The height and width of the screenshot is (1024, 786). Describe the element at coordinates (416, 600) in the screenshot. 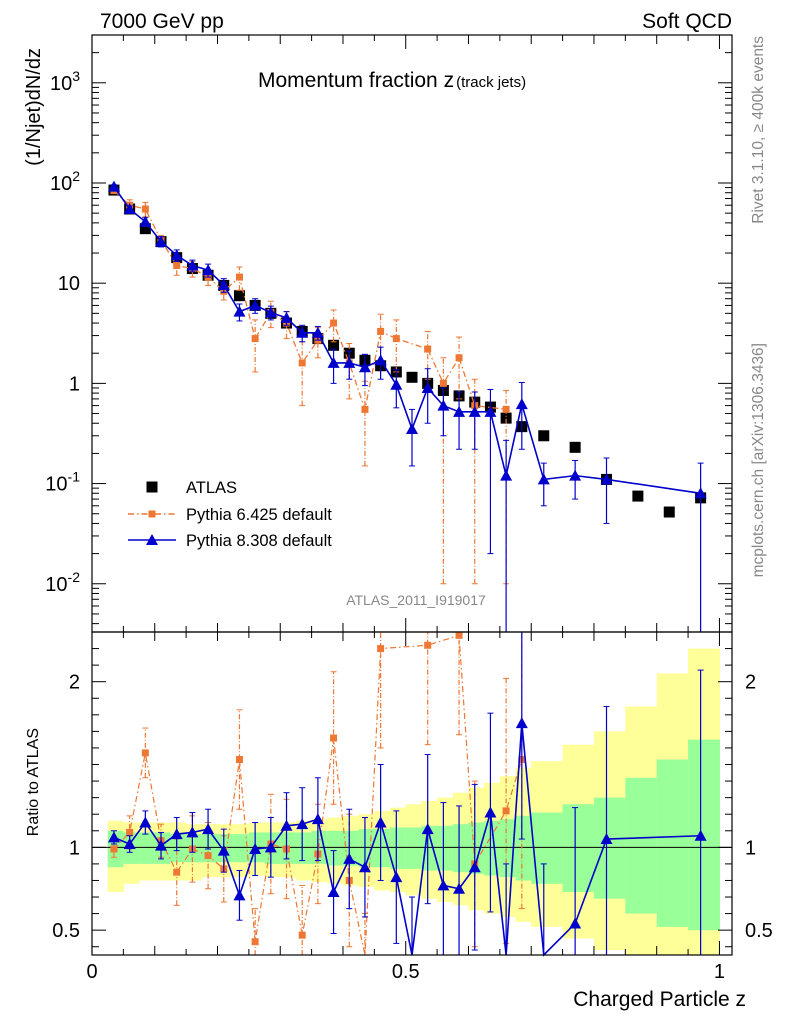

I see `analysis-label: ATLAS_2011_I919017` at that location.